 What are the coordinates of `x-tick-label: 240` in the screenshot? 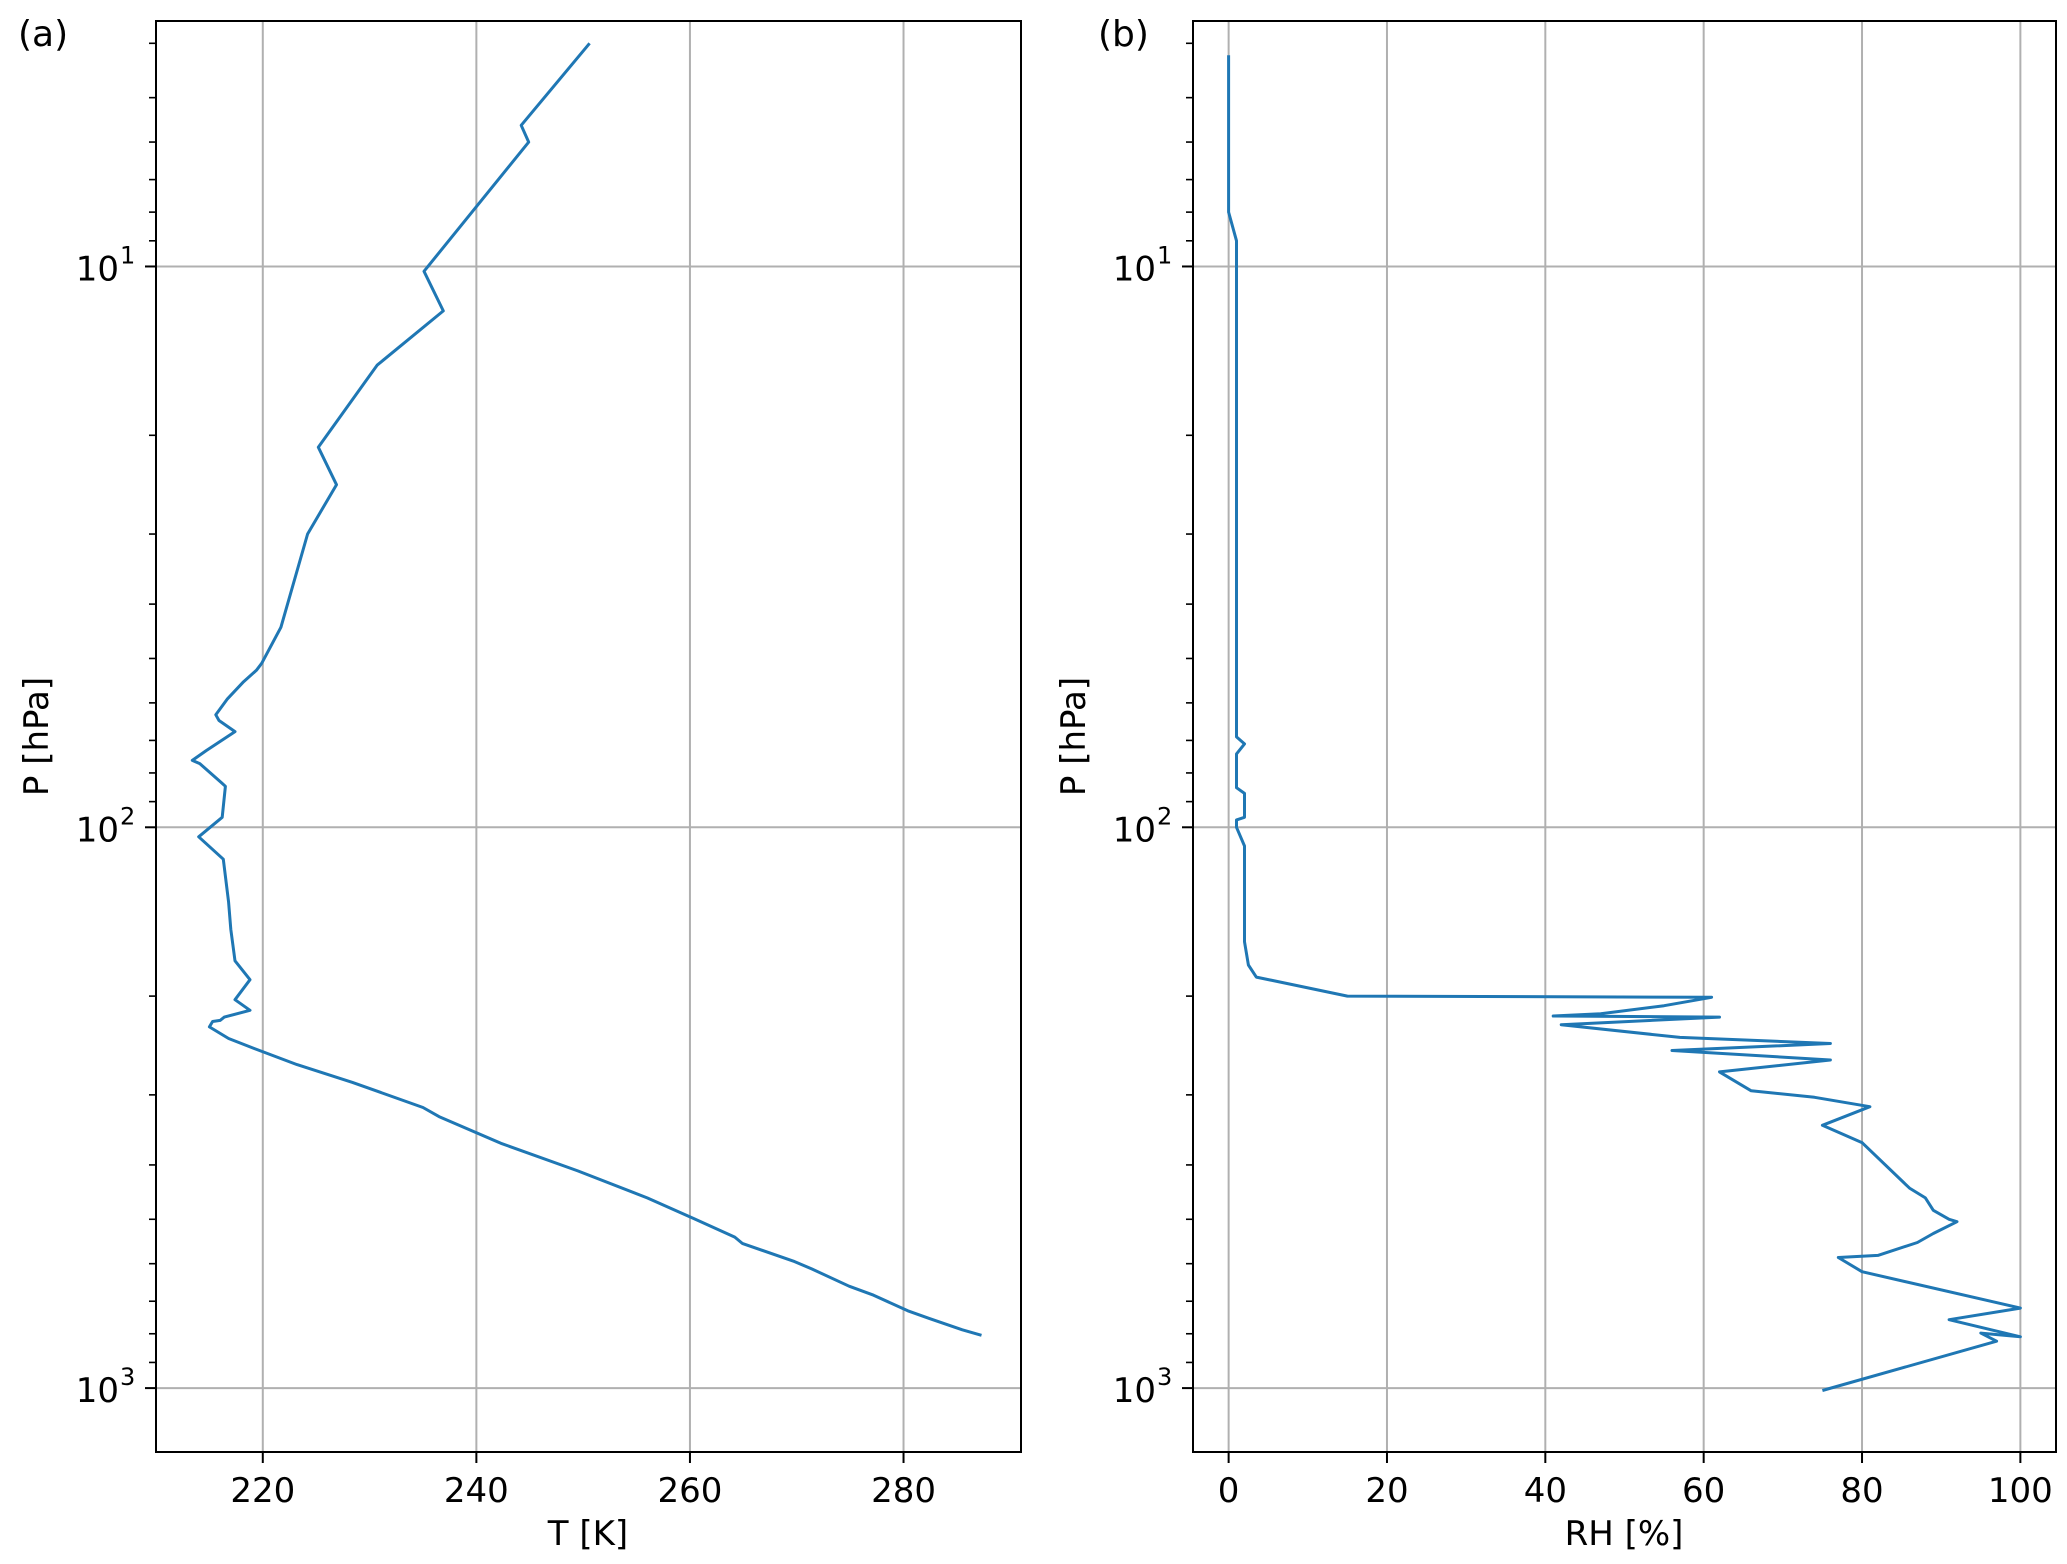 It's located at (476, 1491).